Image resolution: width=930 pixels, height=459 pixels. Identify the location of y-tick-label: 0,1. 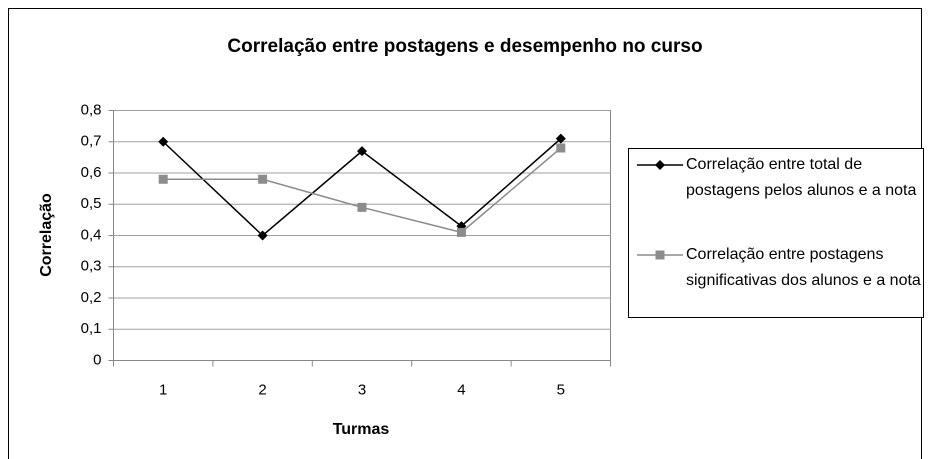
(91, 328).